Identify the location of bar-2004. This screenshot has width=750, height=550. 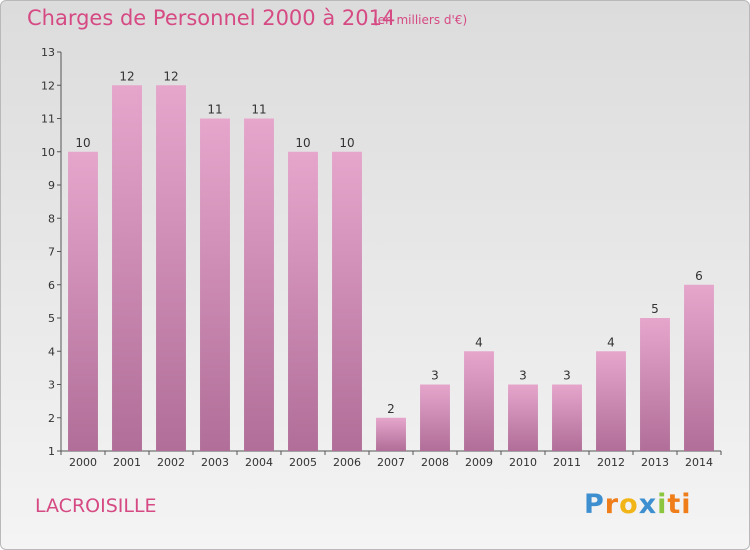
(259, 284).